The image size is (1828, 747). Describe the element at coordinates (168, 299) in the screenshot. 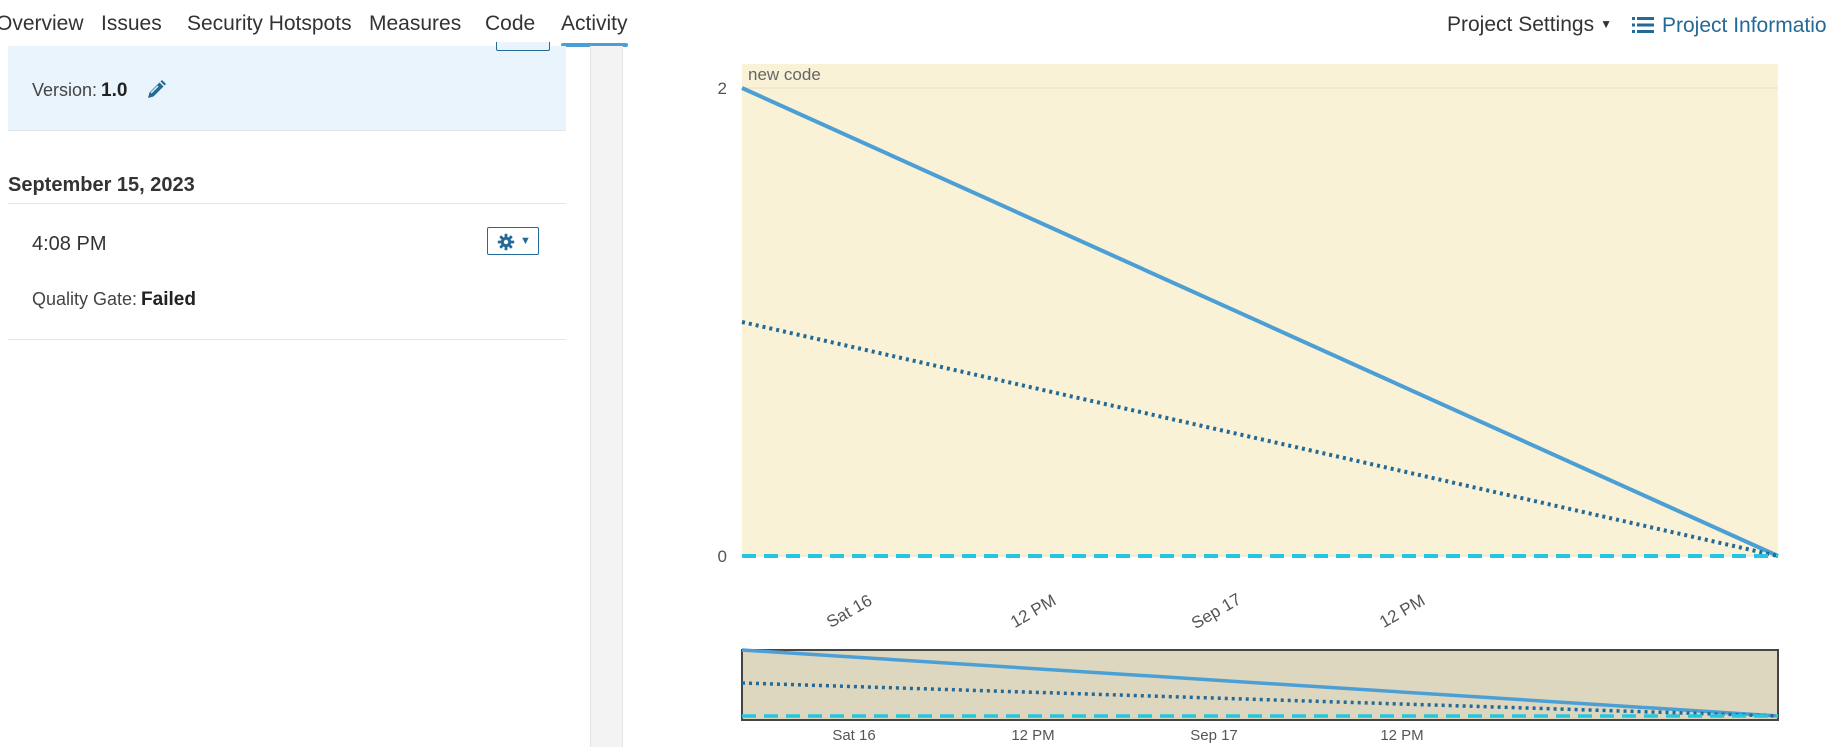

I see `quality-gate-value: Failed` at that location.